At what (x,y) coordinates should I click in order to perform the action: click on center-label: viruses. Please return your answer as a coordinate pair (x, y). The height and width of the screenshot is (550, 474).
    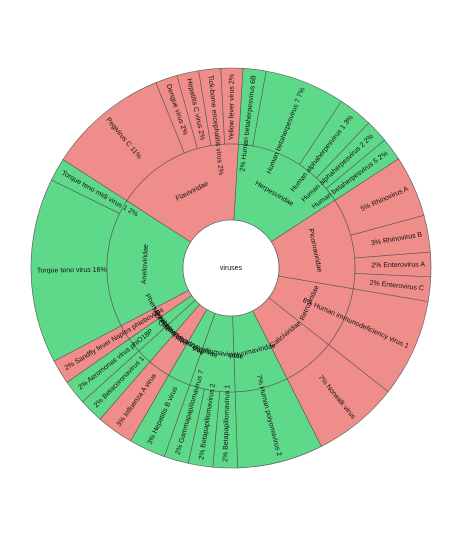
    Looking at the image, I should click on (231, 268).